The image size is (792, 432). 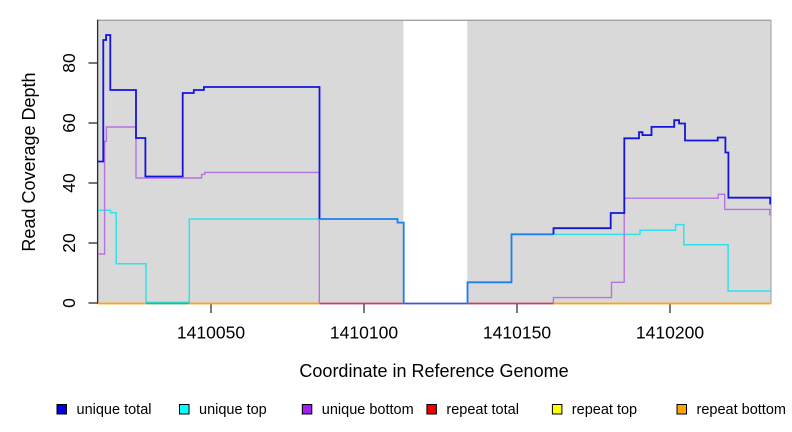 What do you see at coordinates (517, 333) in the screenshot?
I see `svg-text: 1410150` at bounding box center [517, 333].